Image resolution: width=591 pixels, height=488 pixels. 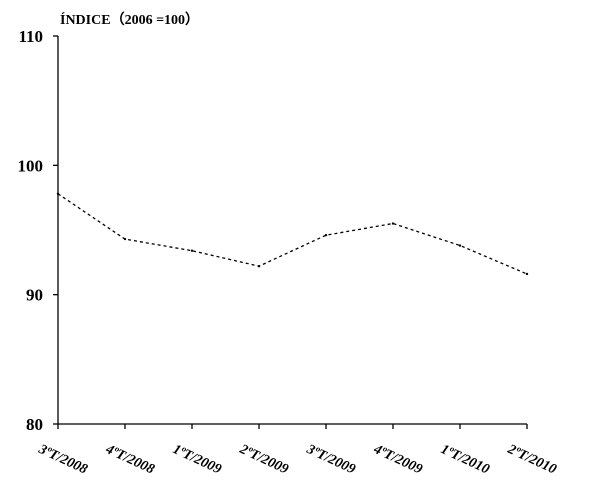 What do you see at coordinates (34, 424) in the screenshot?
I see `y-tick-label: 80` at bounding box center [34, 424].